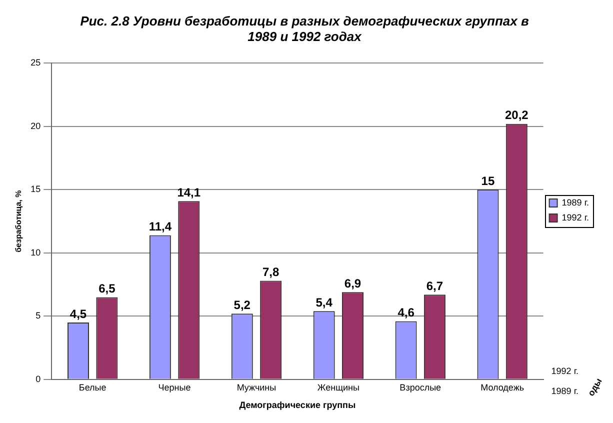 This screenshot has height=423, width=613. Describe the element at coordinates (565, 371) in the screenshot. I see `text: 1992 г.` at that location.